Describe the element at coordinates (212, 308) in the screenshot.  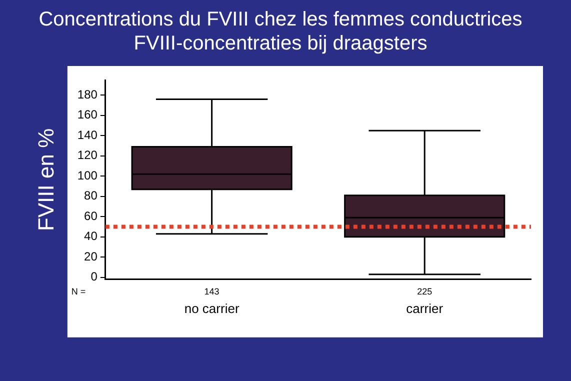
I see `x-tick-label: no carrier` at that location.